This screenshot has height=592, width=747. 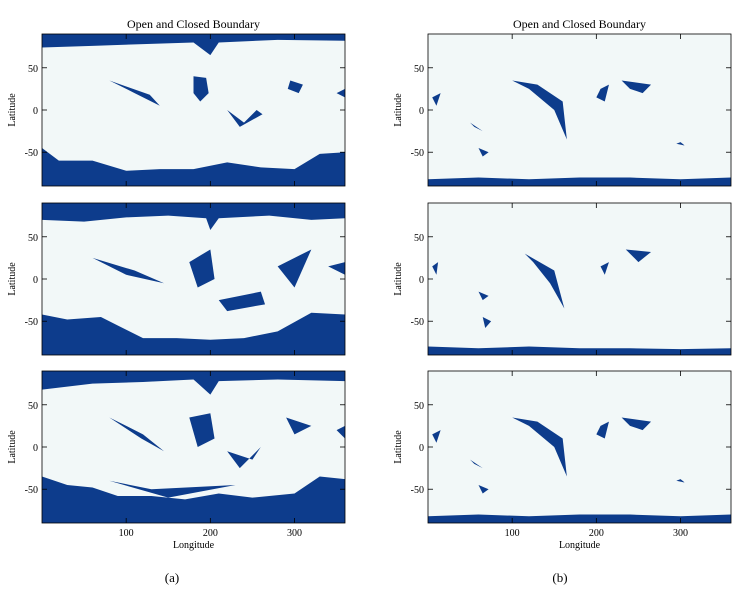 I want to click on panel-a3: 50 0 -50 100 200 300 Latitude Longitude, so click(x=176, y=460).